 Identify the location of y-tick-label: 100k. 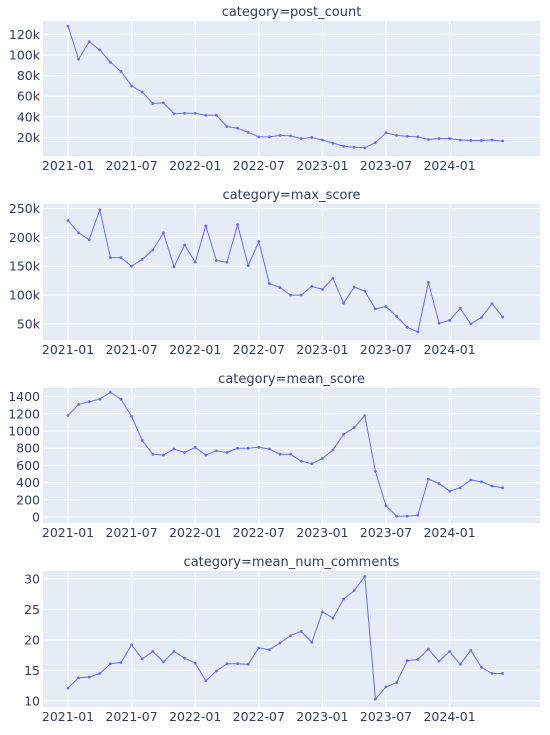
(25, 295).